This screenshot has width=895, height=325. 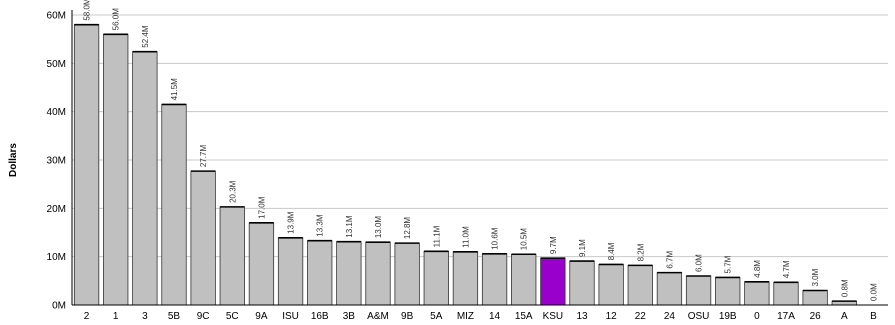 I want to click on data-label: 11.1M, so click(x=436, y=236).